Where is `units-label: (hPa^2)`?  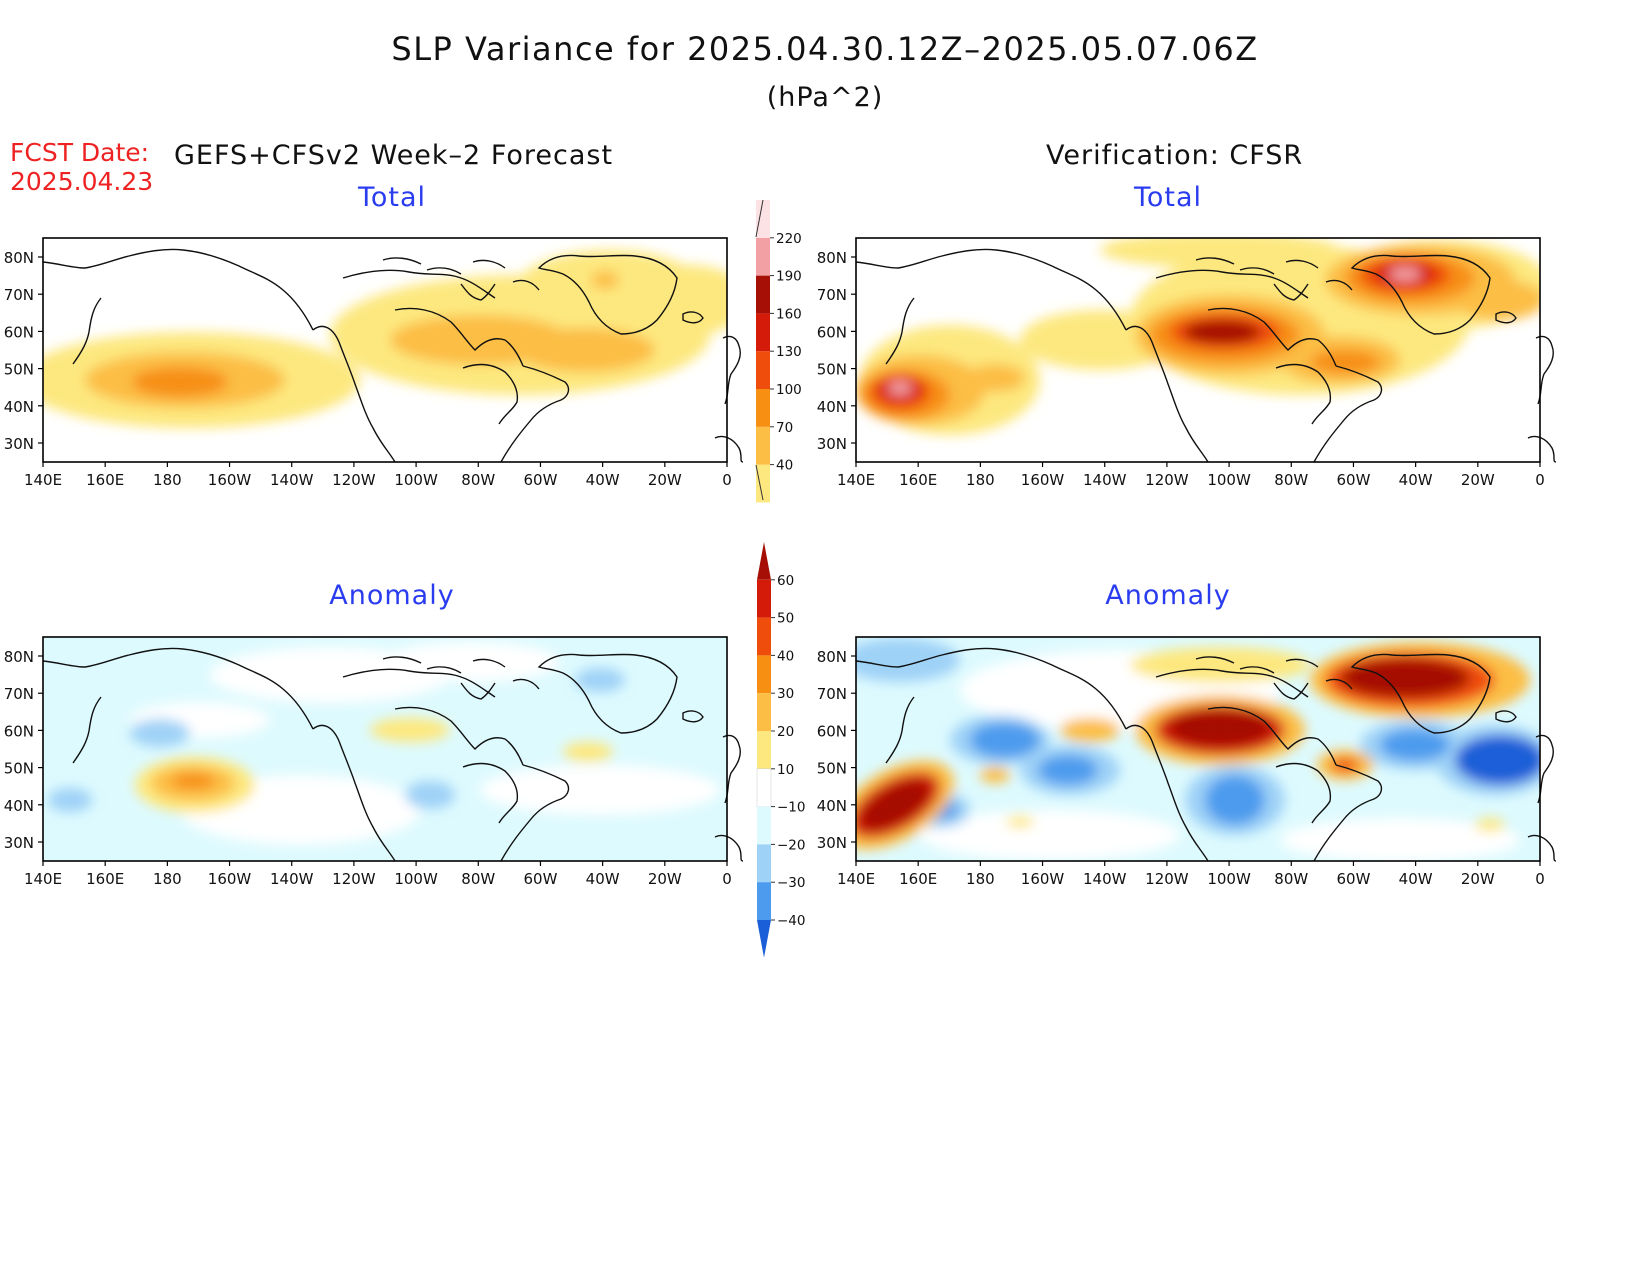 units-label: (hPa^2) is located at coordinates (825, 97).